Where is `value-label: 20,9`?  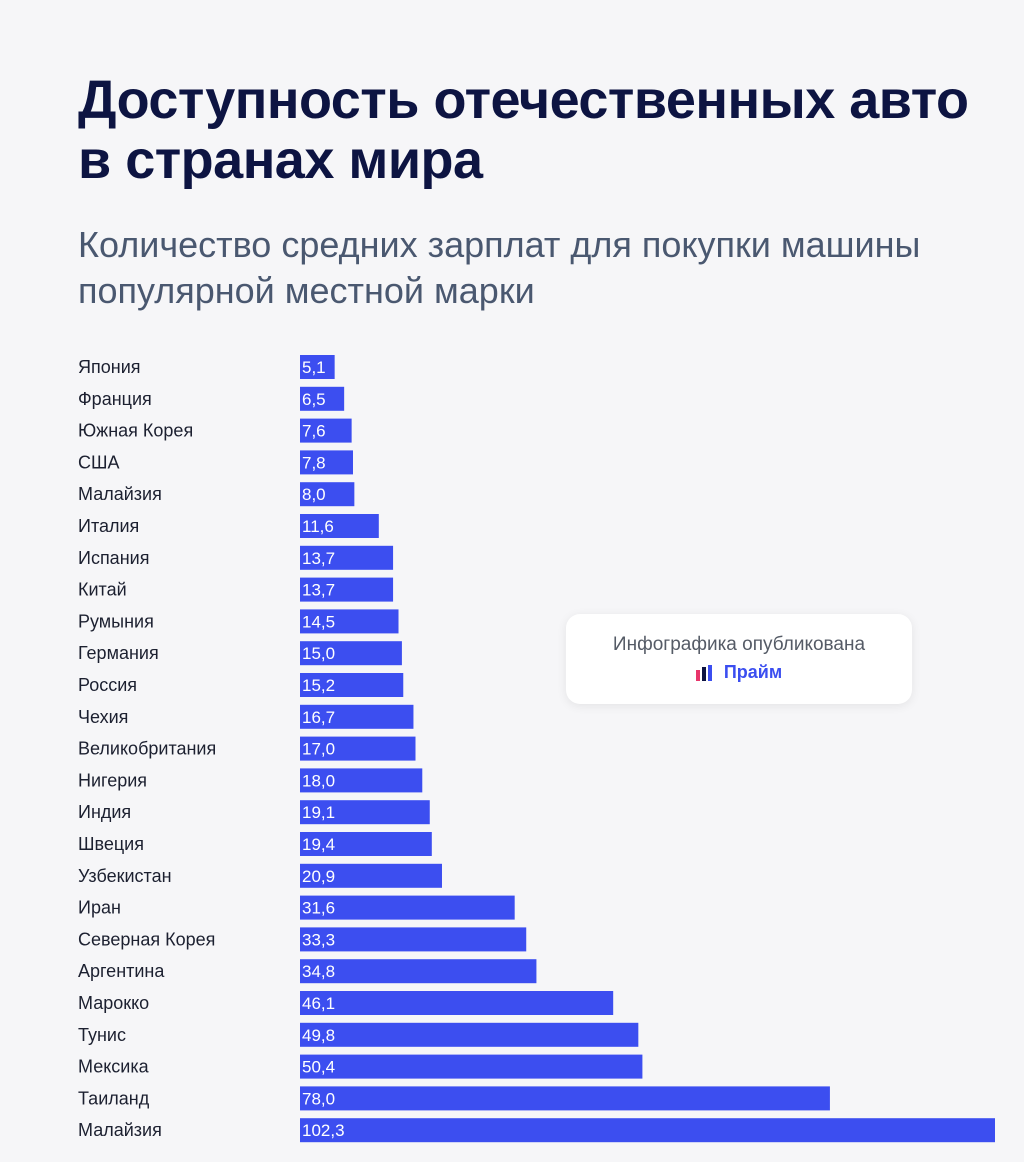 value-label: 20,9 is located at coordinates (318, 876).